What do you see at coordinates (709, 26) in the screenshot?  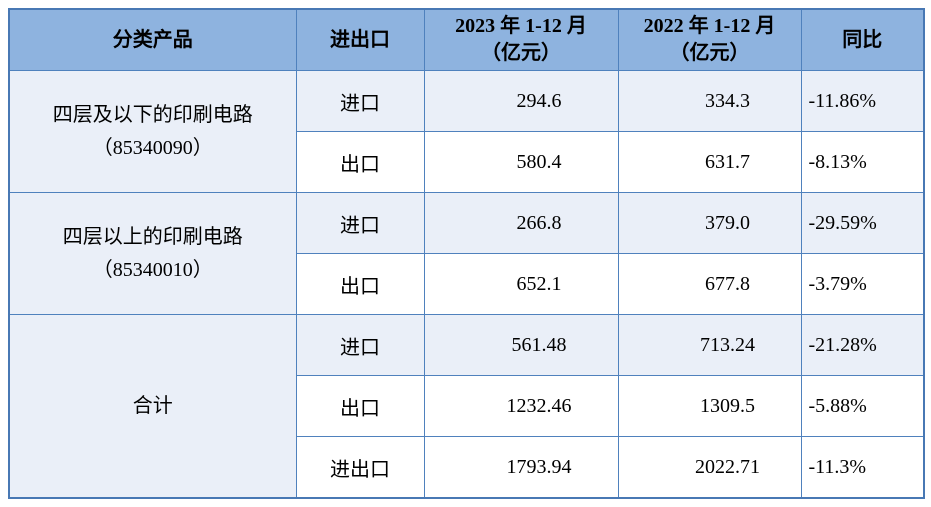 I see `header-2022-line1: 2022 年 1-12 月` at bounding box center [709, 26].